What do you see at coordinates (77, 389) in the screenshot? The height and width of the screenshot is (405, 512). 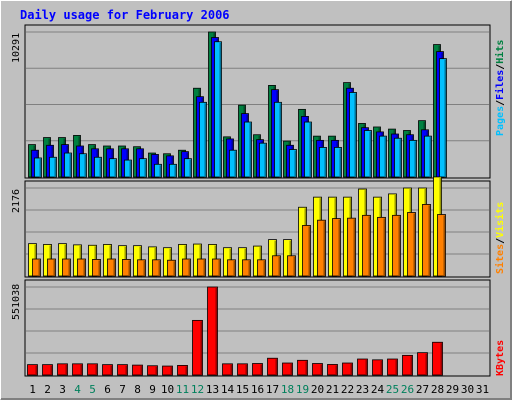 I see `day-label-4: 4` at bounding box center [77, 389].